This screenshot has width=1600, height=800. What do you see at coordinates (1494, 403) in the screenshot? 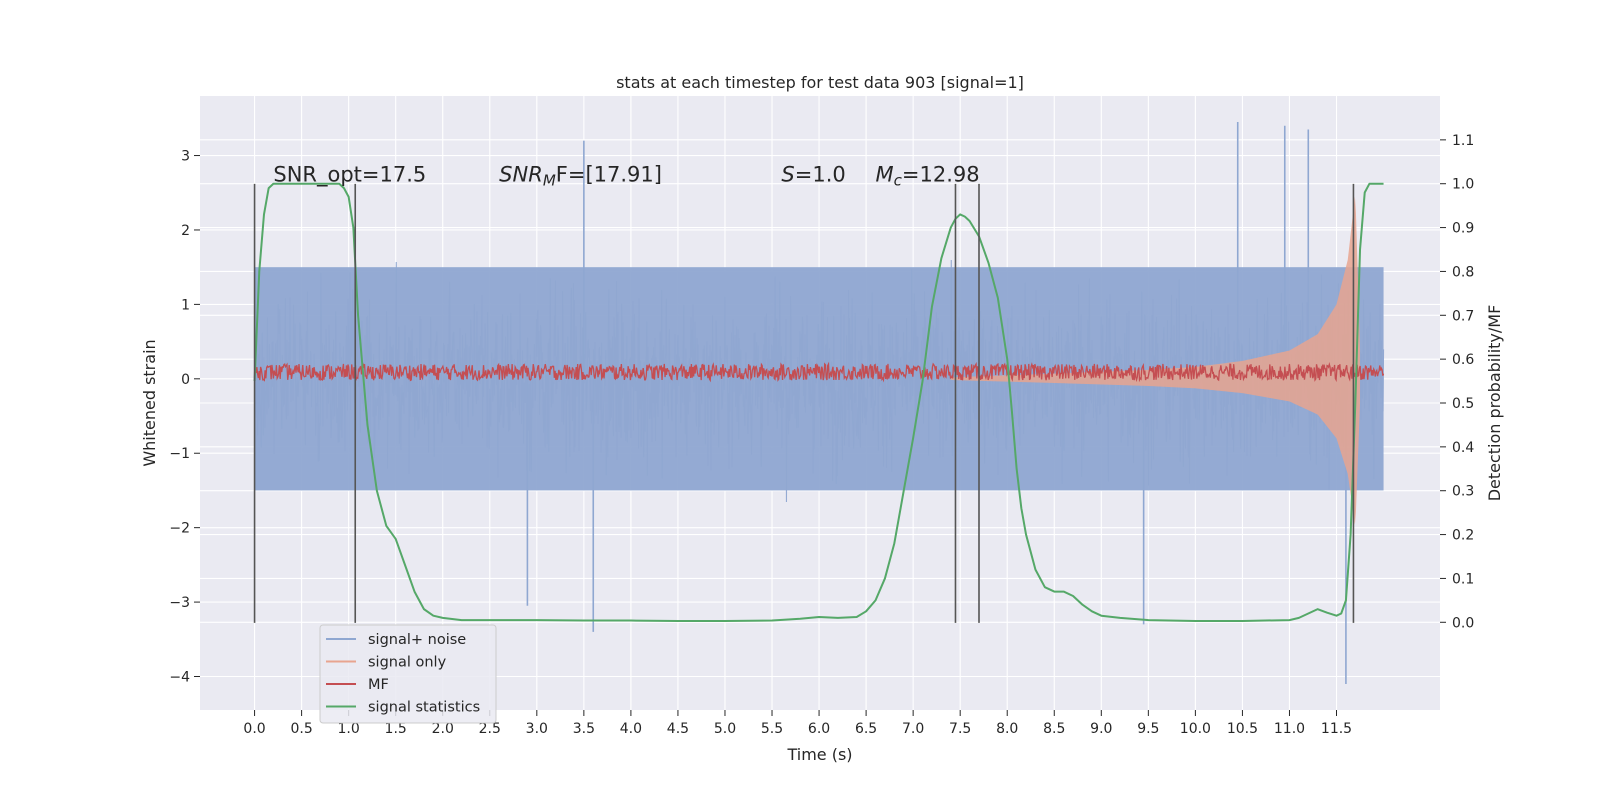
I see `y-axis-label-right: Detection probability/MF` at bounding box center [1494, 403].